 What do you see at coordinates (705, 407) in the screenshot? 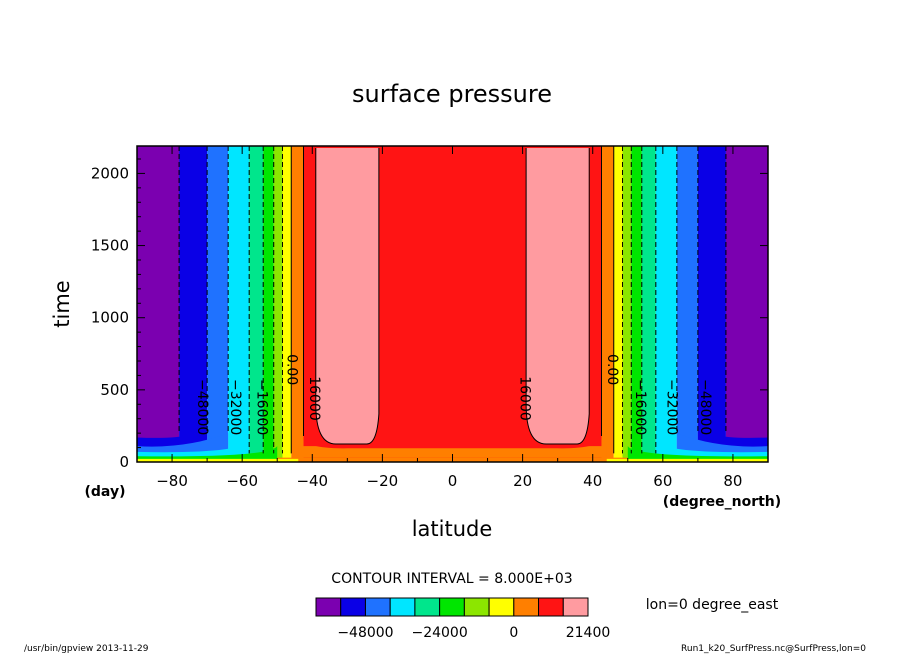
I see `contour-label-9: −48000` at bounding box center [705, 407].